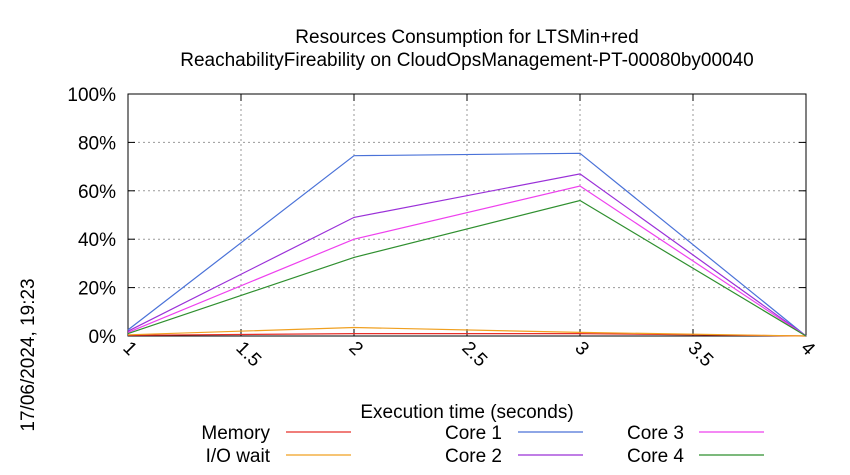 This screenshot has width=850, height=475. I want to click on series-line-i-o-wait, so click(467, 331).